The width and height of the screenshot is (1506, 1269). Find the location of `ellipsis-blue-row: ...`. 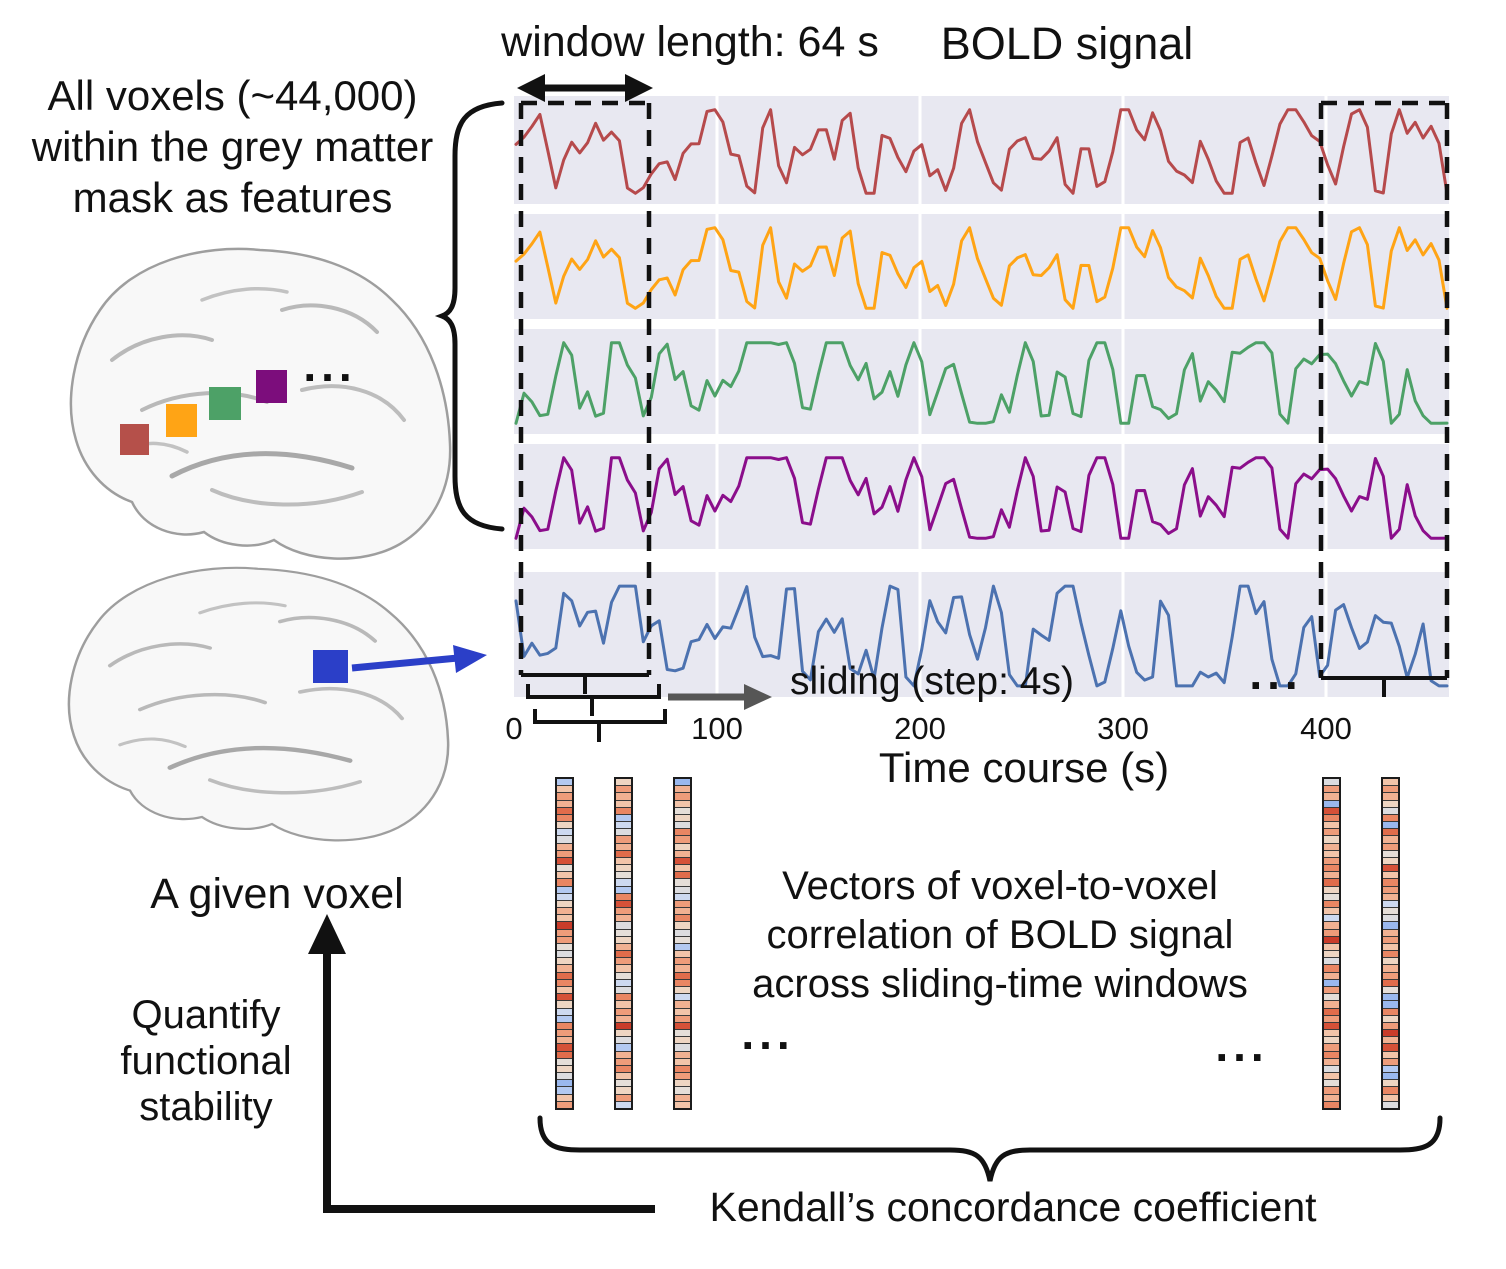

ellipsis-blue-row: ... is located at coordinates (1276, 673).